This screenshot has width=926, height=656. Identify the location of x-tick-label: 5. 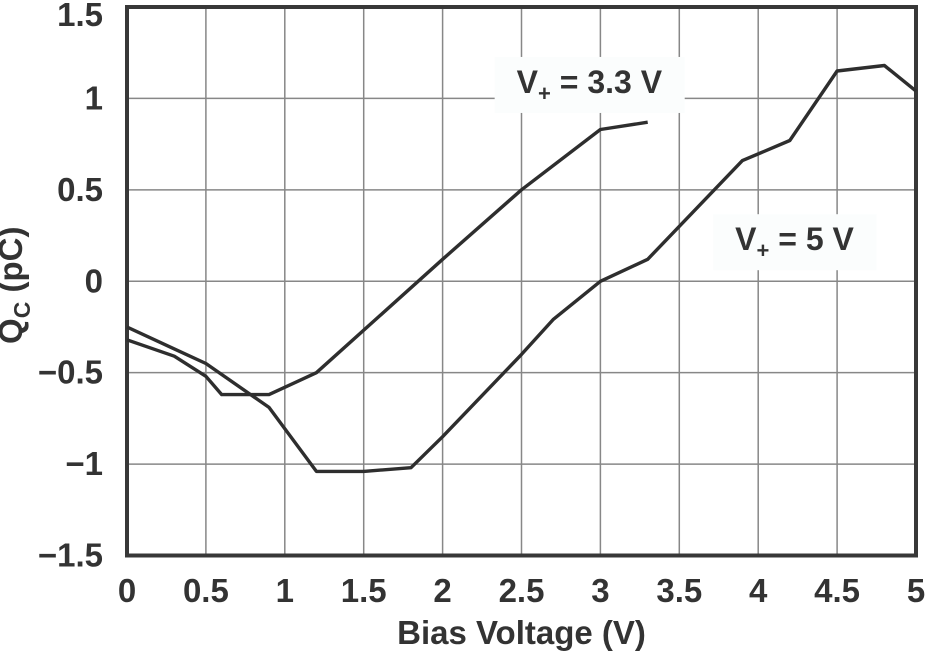
(916, 590).